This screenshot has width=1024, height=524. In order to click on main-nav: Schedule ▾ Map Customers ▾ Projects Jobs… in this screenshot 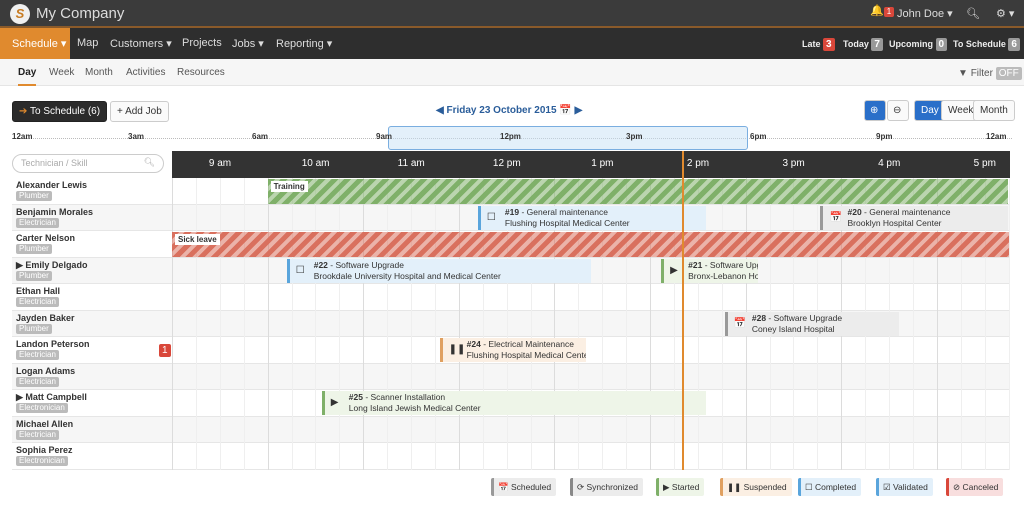, I will do `click(512, 43)`.